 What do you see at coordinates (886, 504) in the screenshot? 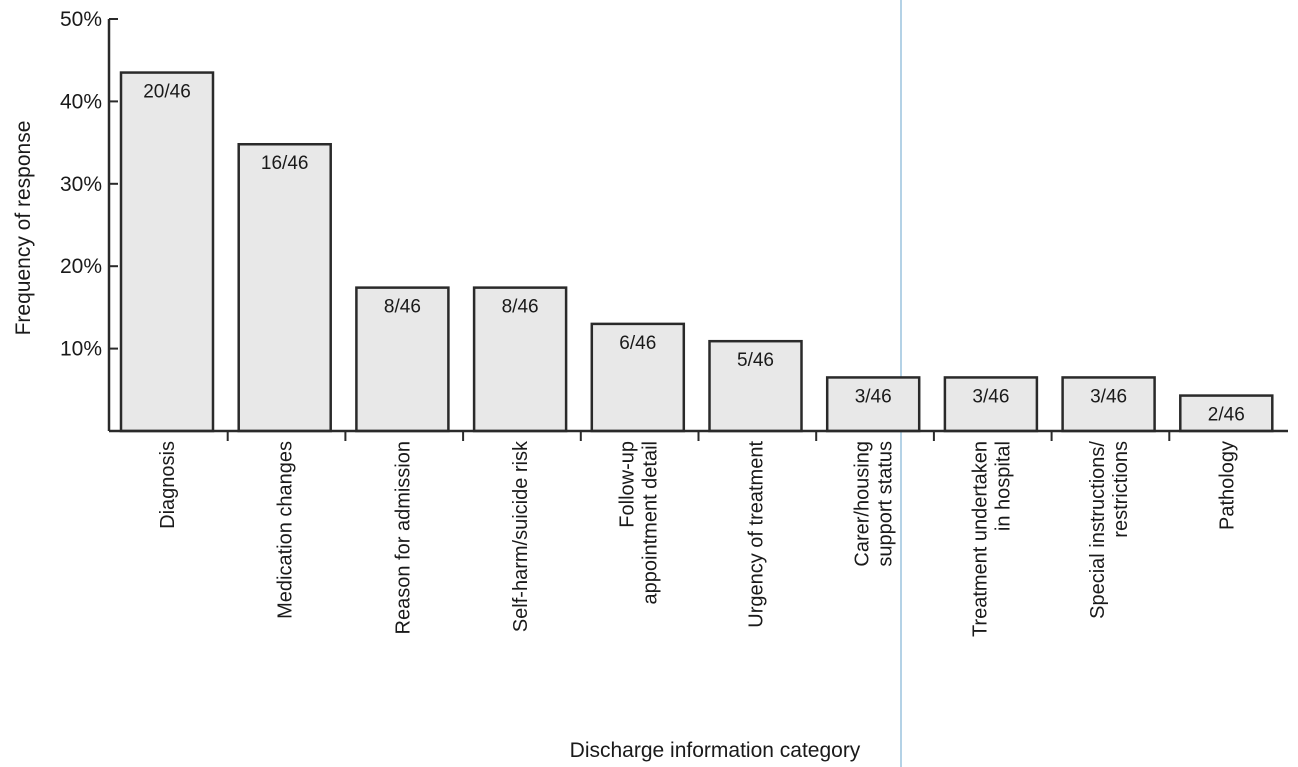
I see `x-category-label: support status` at bounding box center [886, 504].